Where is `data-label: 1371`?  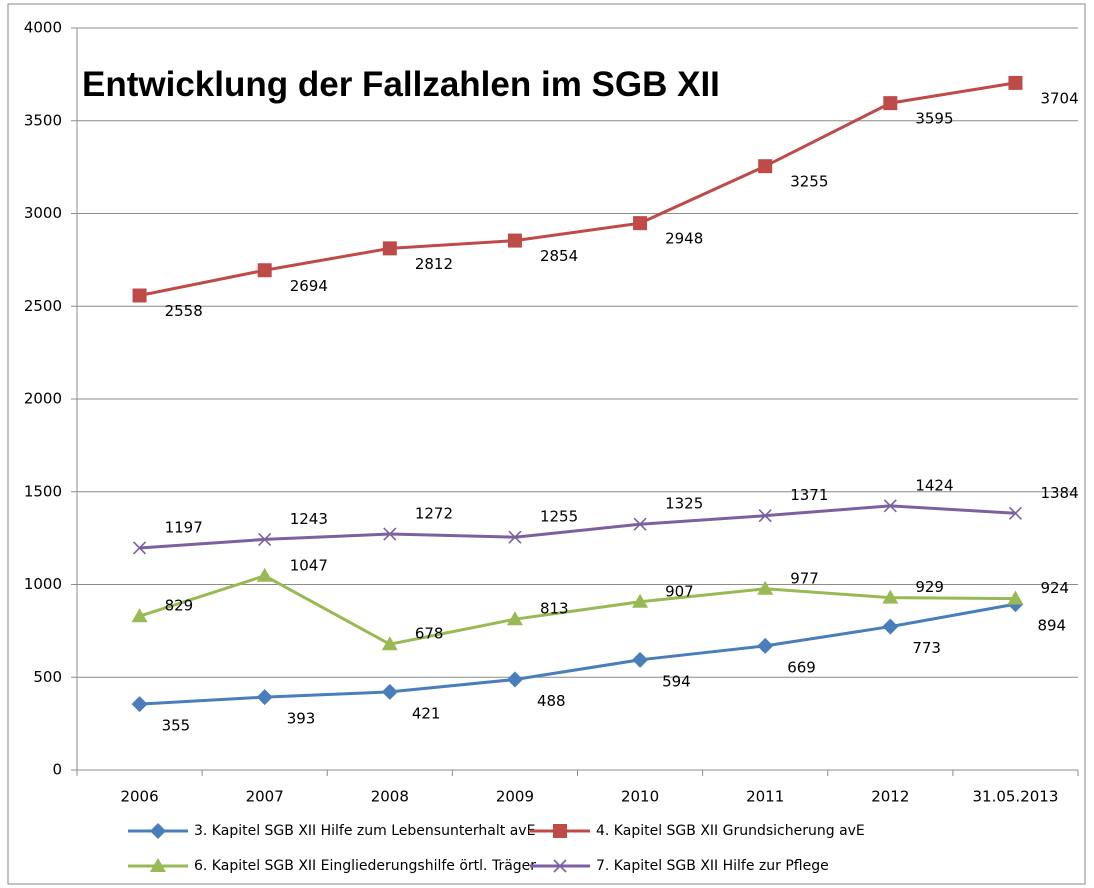
data-label: 1371 is located at coordinates (809, 495).